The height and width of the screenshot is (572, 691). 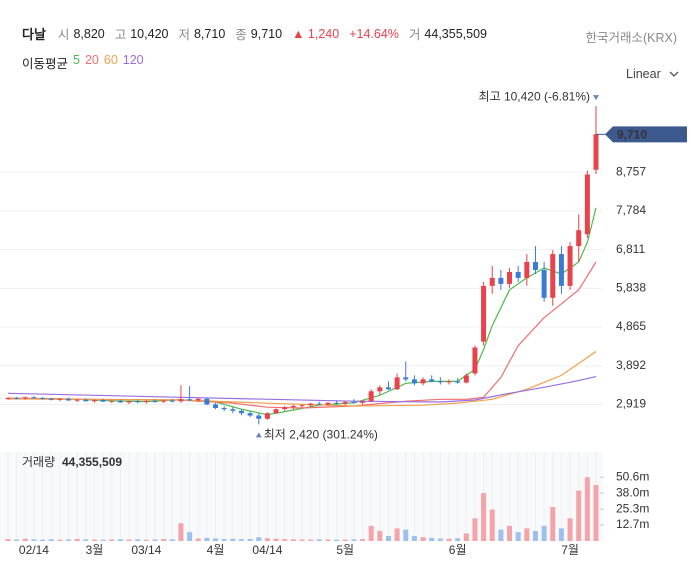 What do you see at coordinates (631, 171) in the screenshot?
I see `y-tick-label: 8,757` at bounding box center [631, 171].